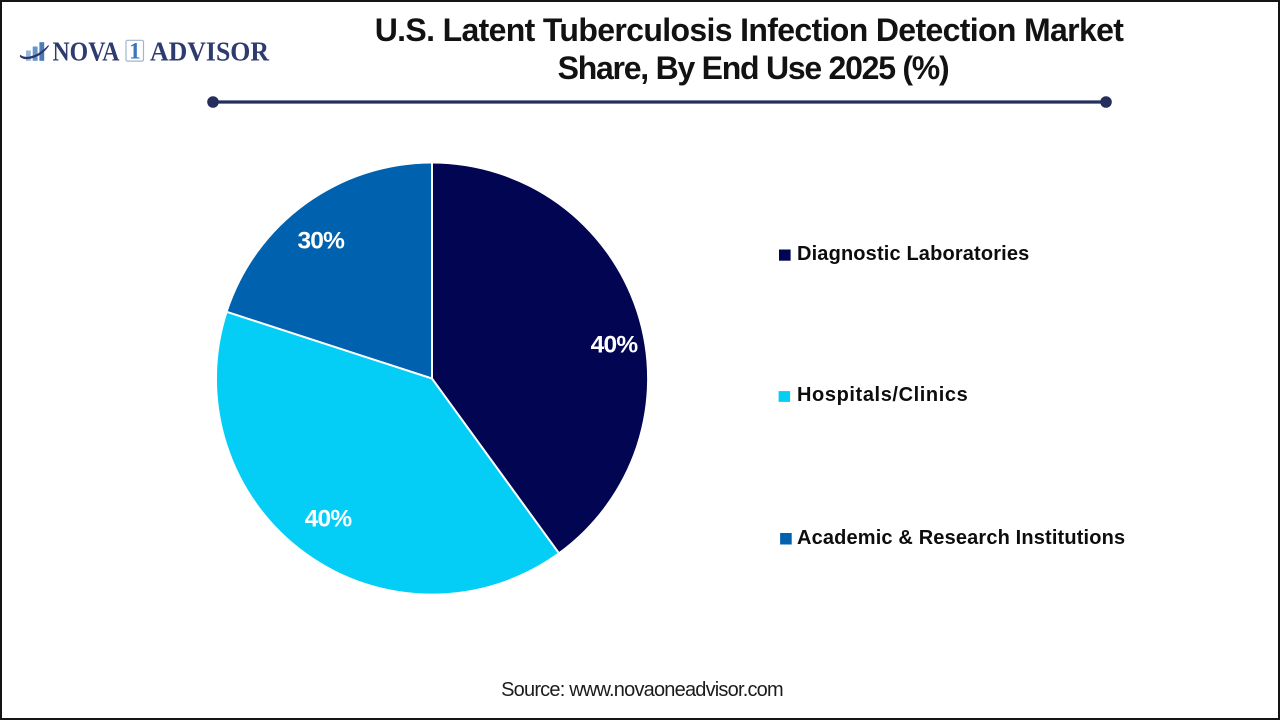  I want to click on svg-text: NOVA, so click(86, 50).